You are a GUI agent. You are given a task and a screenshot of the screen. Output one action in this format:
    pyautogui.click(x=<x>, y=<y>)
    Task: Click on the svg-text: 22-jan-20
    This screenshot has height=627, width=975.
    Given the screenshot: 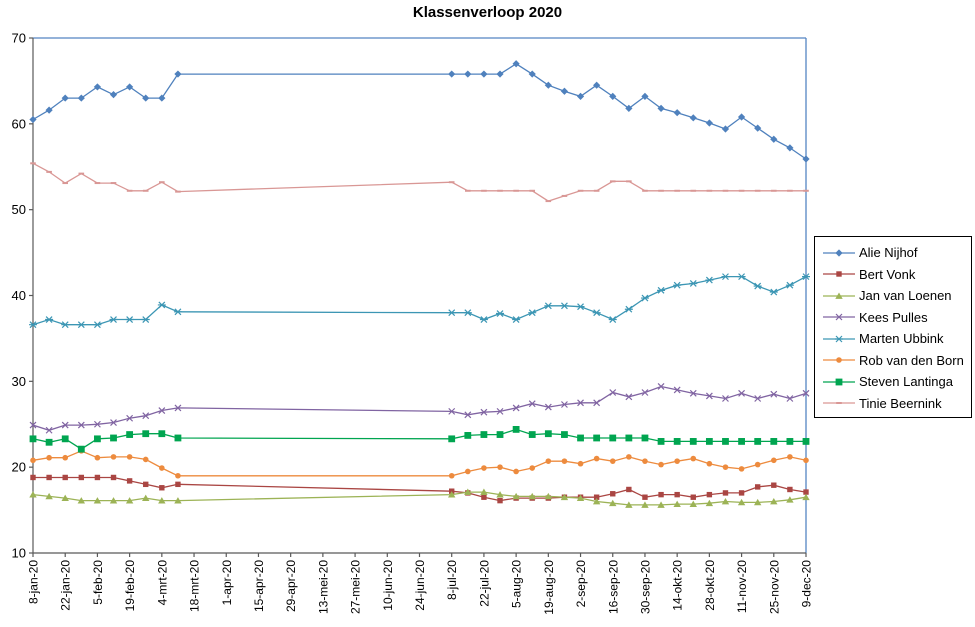 What is the action you would take?
    pyautogui.click(x=66, y=585)
    